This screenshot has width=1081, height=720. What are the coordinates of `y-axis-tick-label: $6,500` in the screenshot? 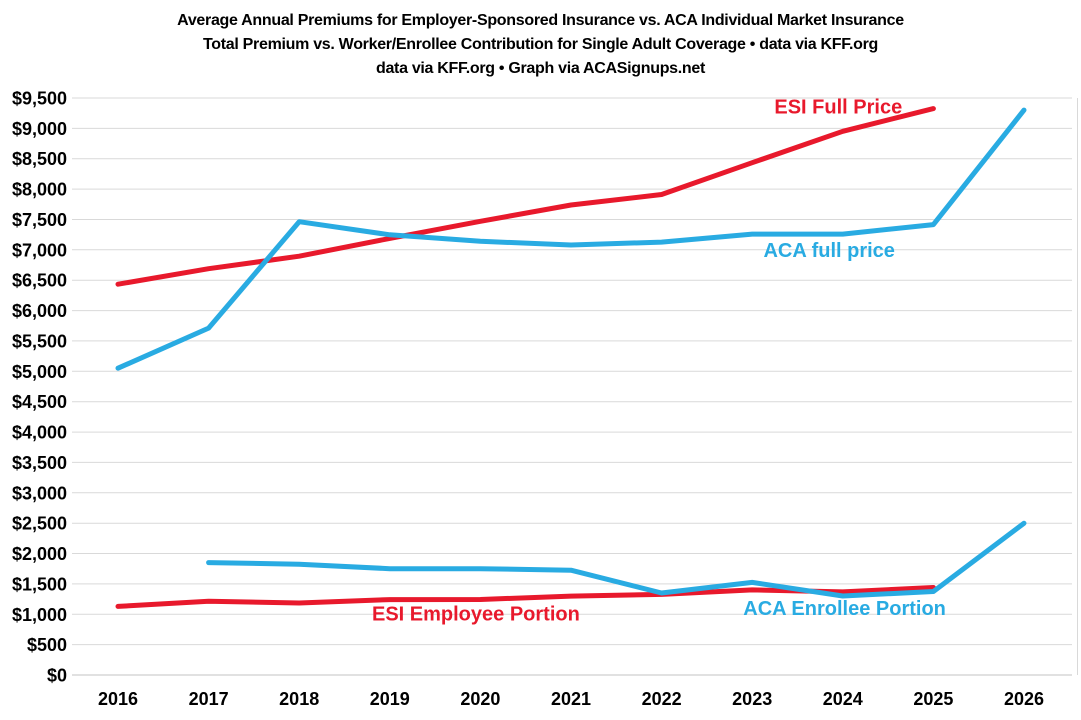 It's located at (39, 281).